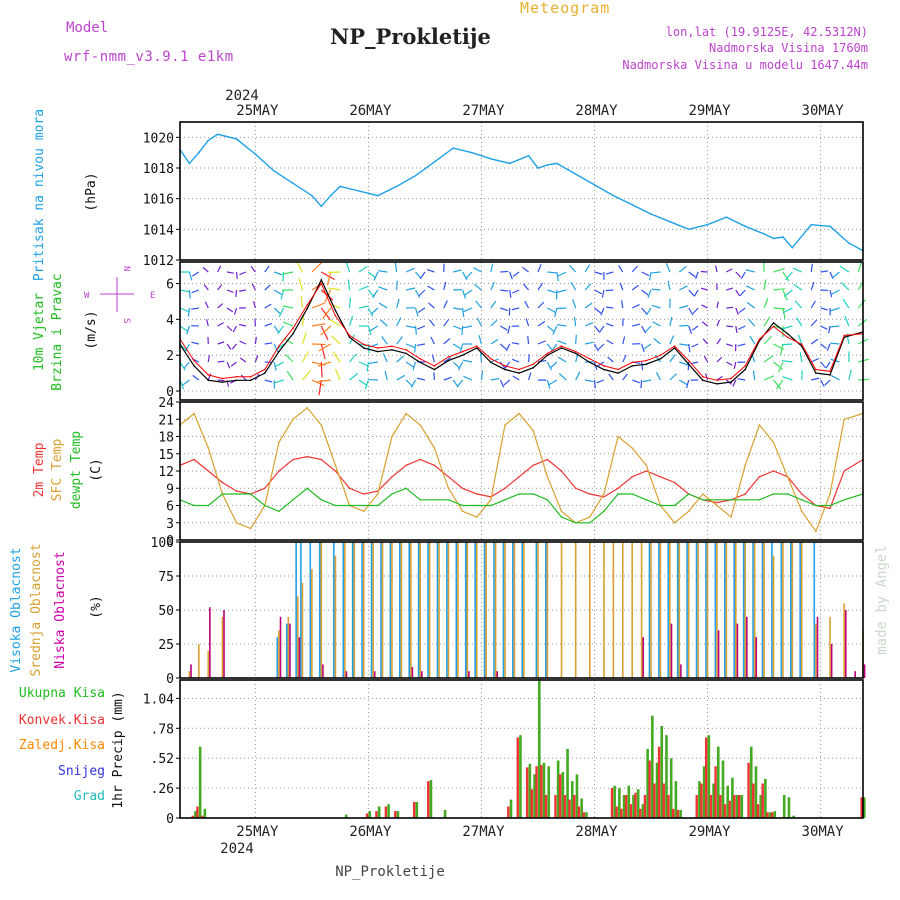  I want to click on pressure-panel: 1012 1014 1016 1018 1020, so click(503, 195).